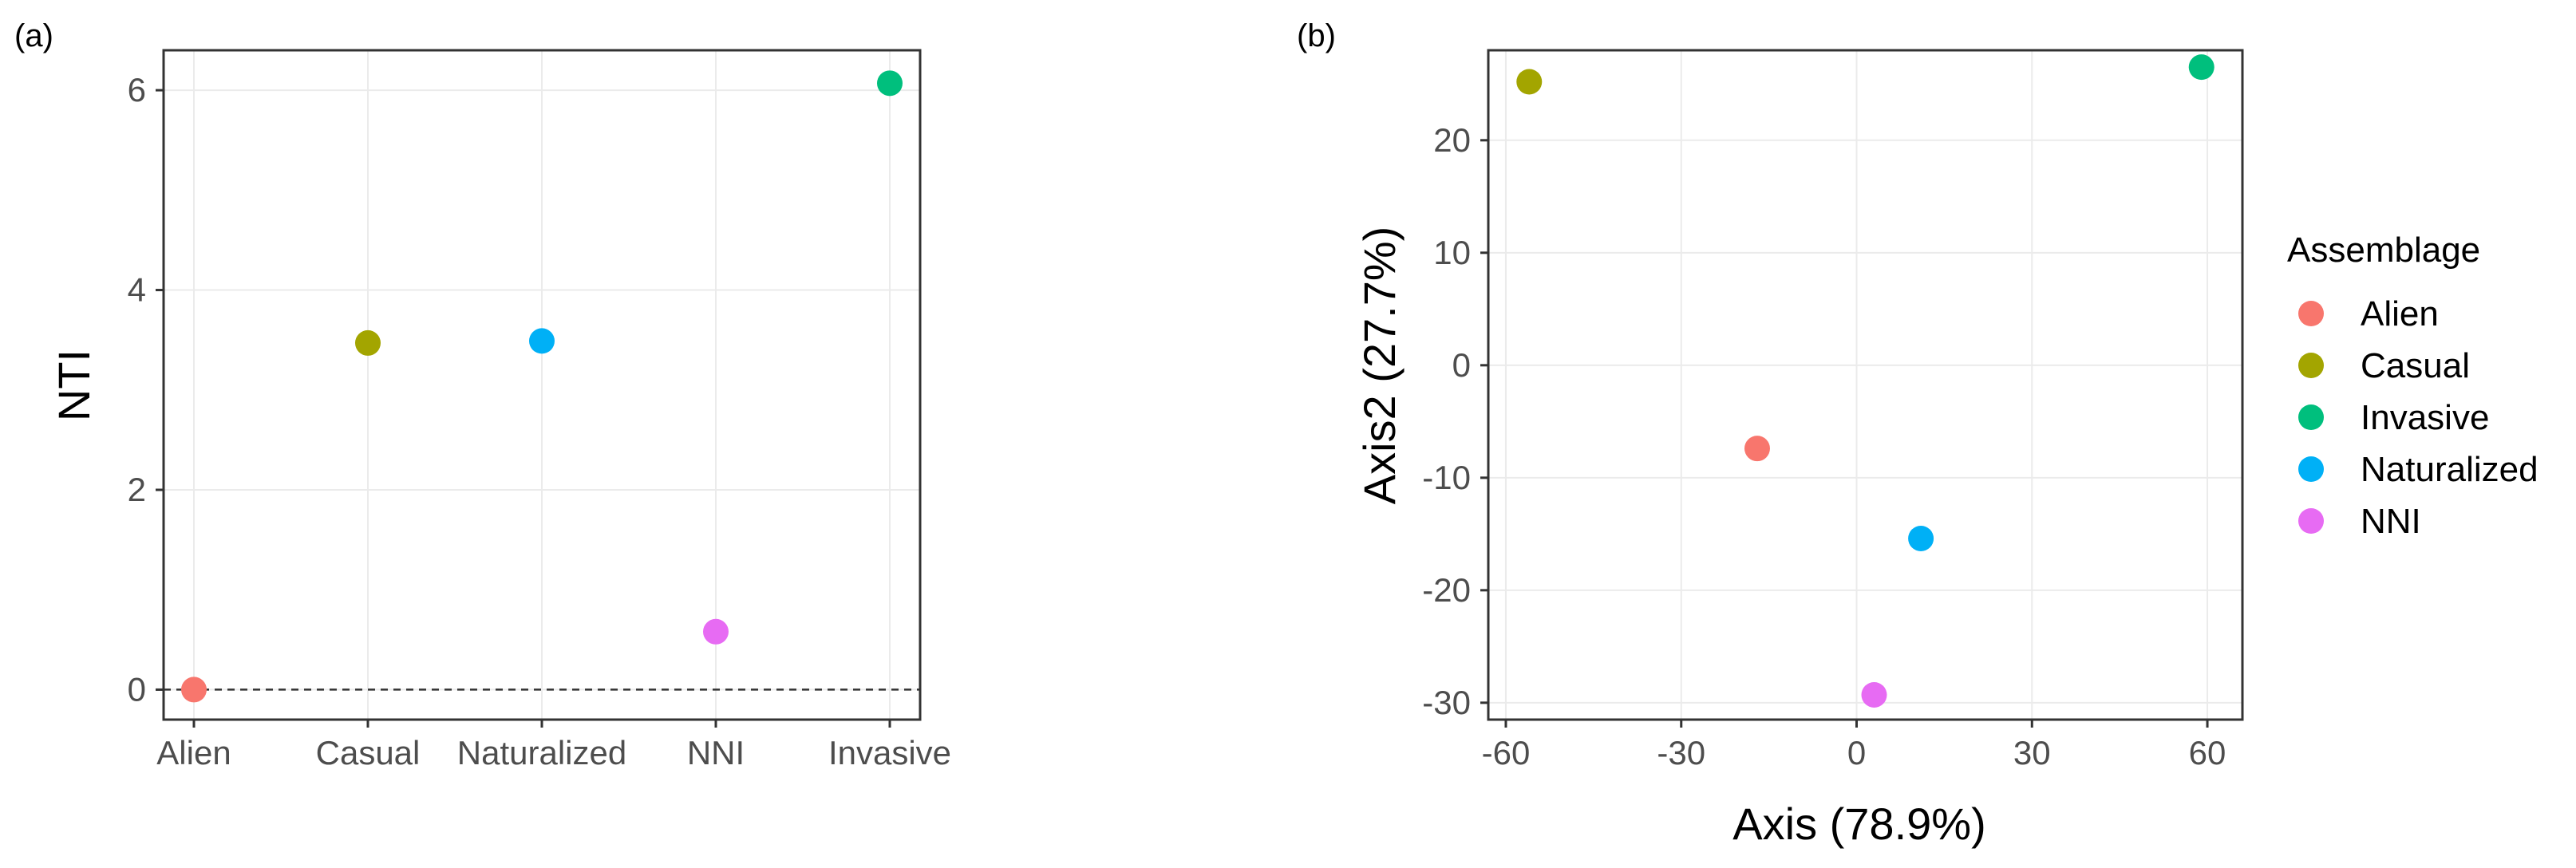 The image size is (2576, 868). What do you see at coordinates (1681, 752) in the screenshot?
I see `panel-b-x-tick-label: -30` at bounding box center [1681, 752].